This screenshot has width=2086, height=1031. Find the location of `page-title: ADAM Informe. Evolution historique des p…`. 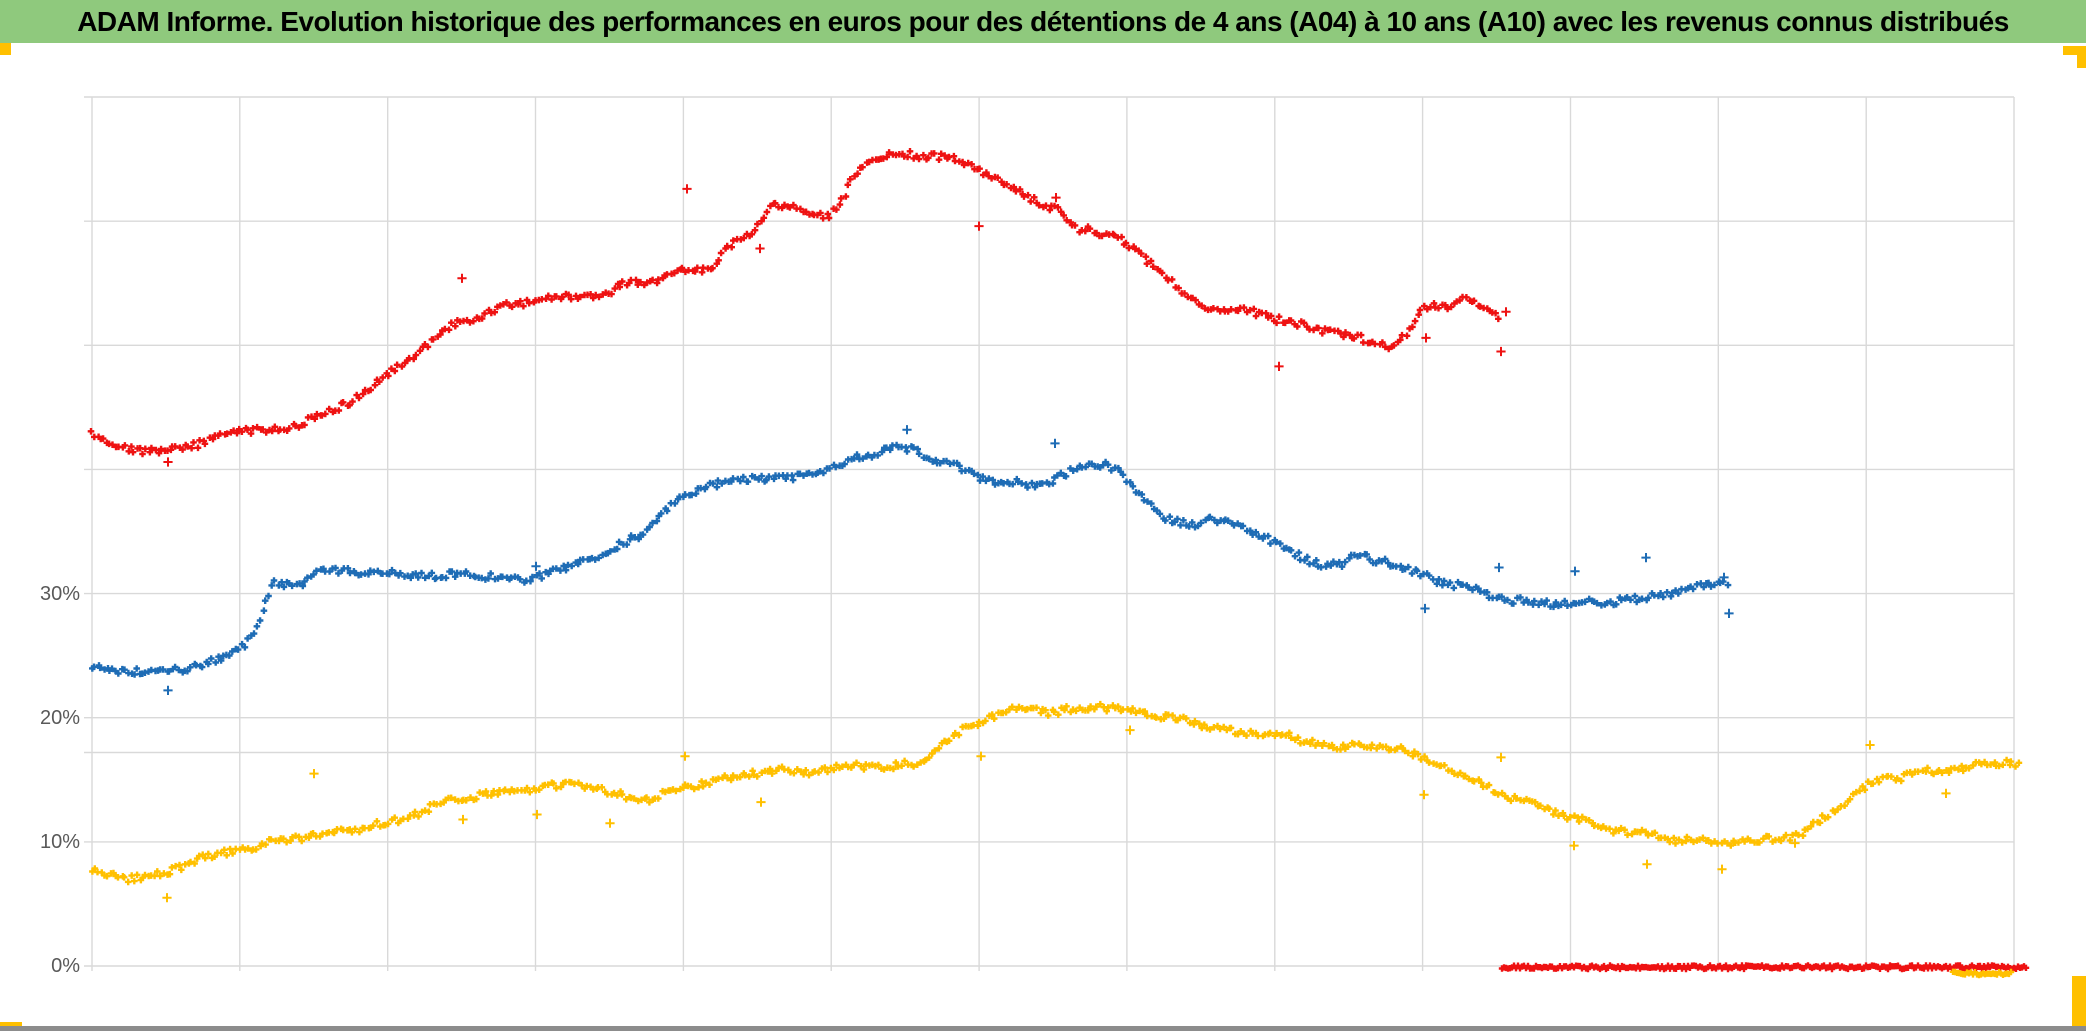

page-title: ADAM Informe. Evolution historique des p… is located at coordinates (1043, 21).